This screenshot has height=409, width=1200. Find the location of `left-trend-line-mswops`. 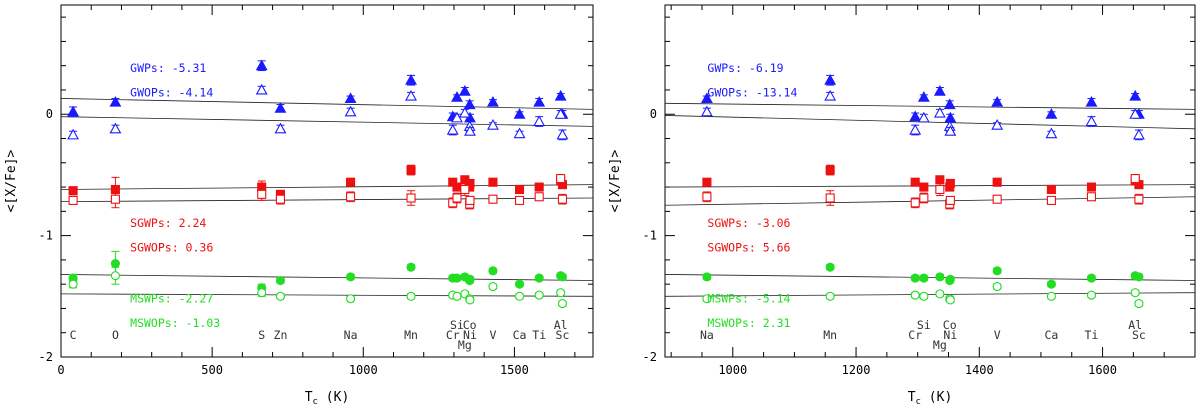

left-trend-line-mswops is located at coordinates (327, 295).